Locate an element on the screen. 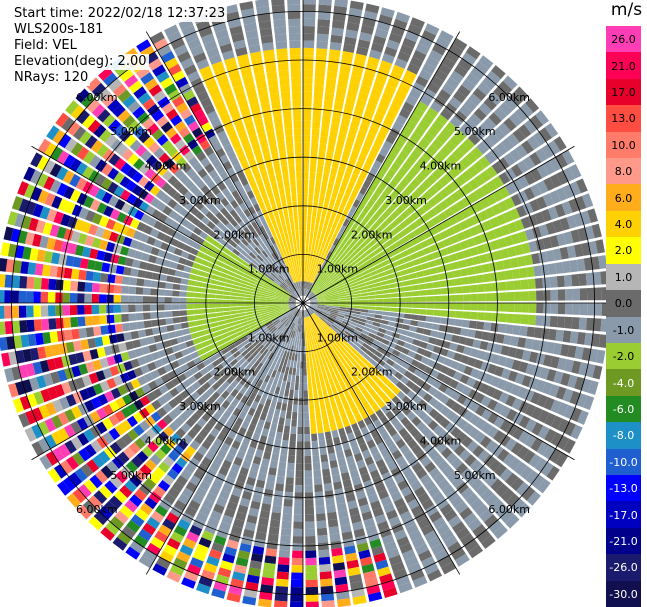 Image resolution: width=647 pixels, height=607 pixels. colorbar-tick-label: -1.0 is located at coordinates (623, 330).